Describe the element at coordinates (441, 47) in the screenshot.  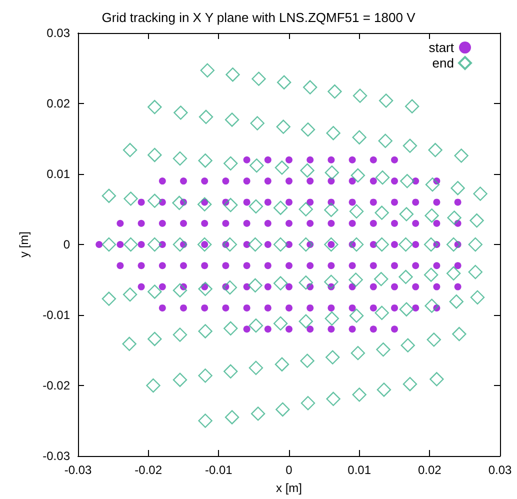
I see `legend-label: start` at that location.